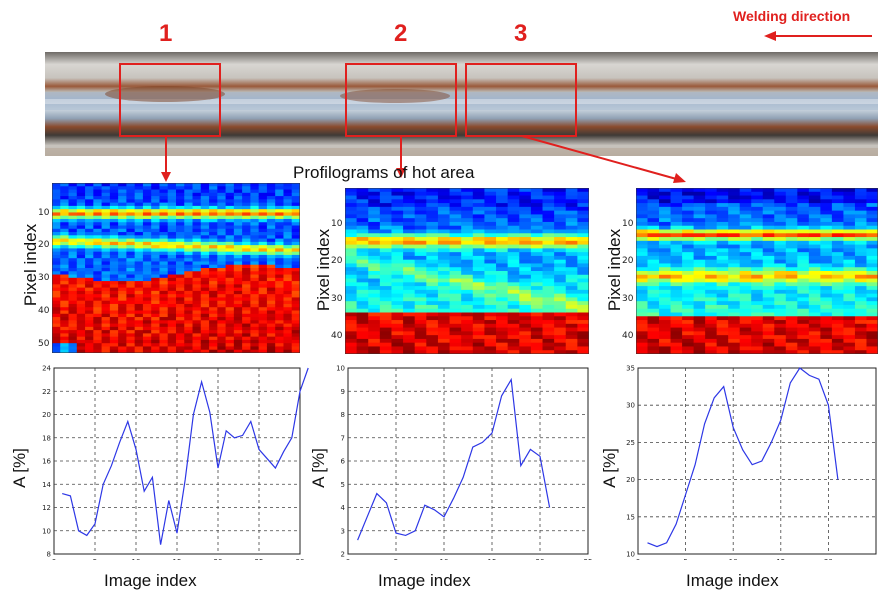  I want to click on pixel-axis-label-2: Pixel index, so click(323, 270).